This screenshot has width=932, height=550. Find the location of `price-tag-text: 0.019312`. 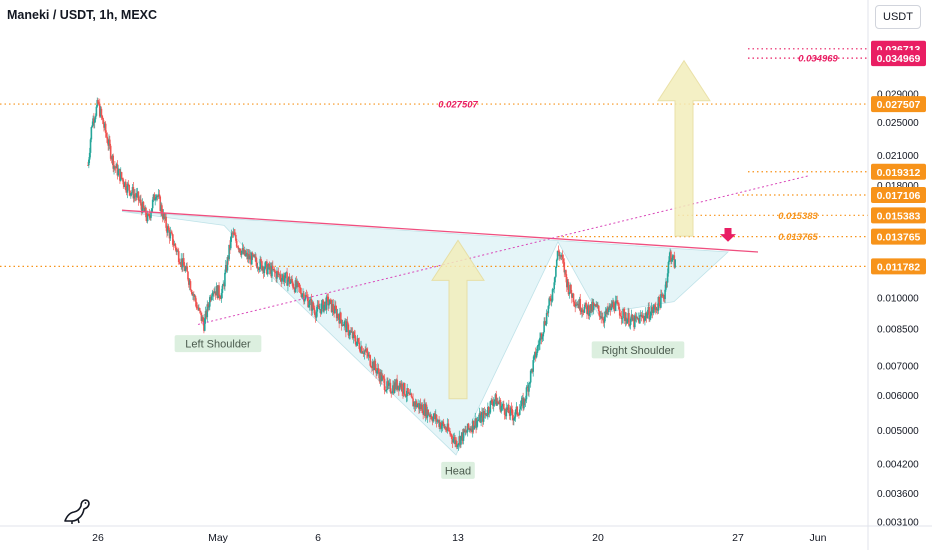

price-tag-text: 0.019312 is located at coordinates (899, 173).